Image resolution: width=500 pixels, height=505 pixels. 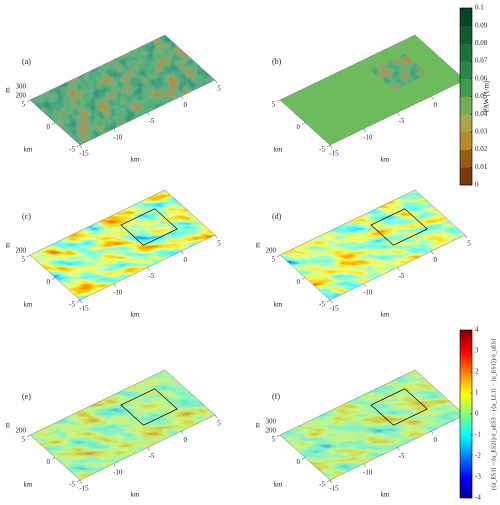 I want to click on surface-tint, so click(x=372, y=425).